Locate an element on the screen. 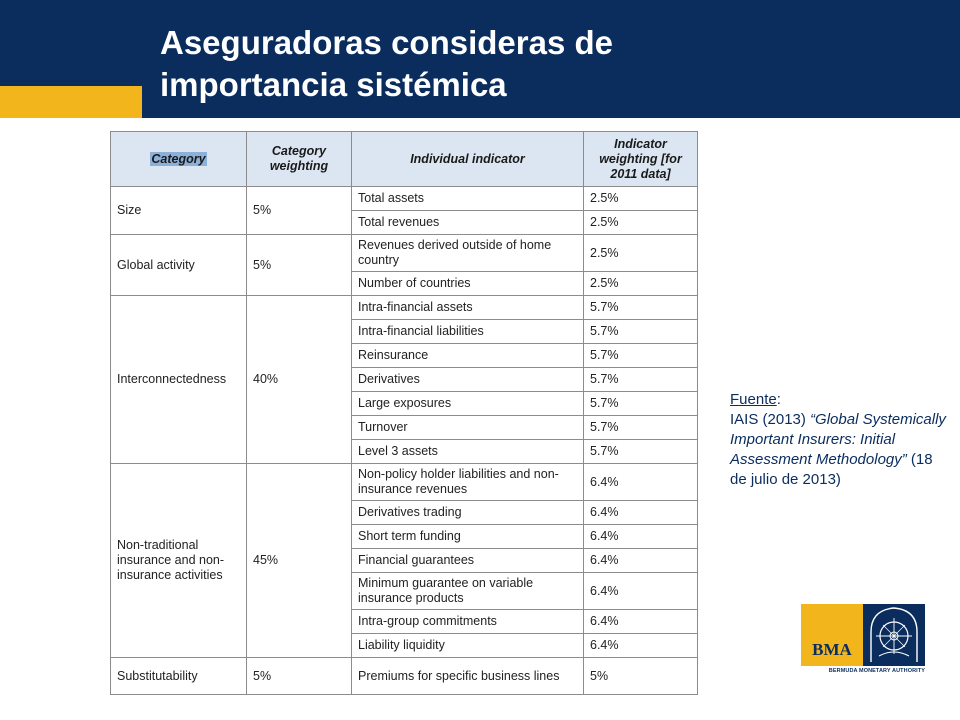 Image resolution: width=960 pixels, height=720 pixels. table-row: Large exposures 5.7% is located at coordinates (404, 403).